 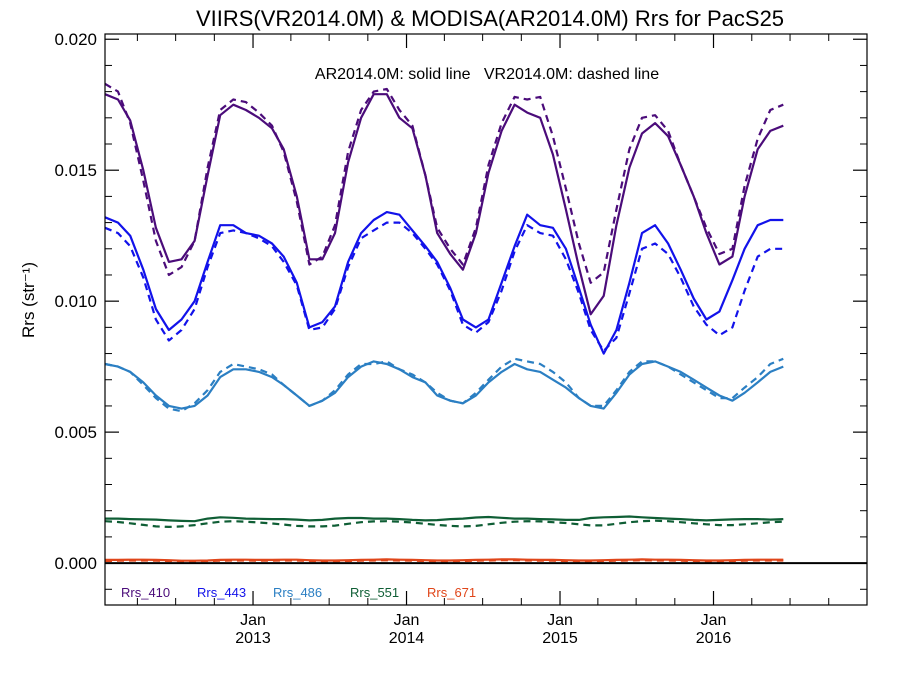 I want to click on series-line-rrs-551-dashed, so click(x=444, y=524).